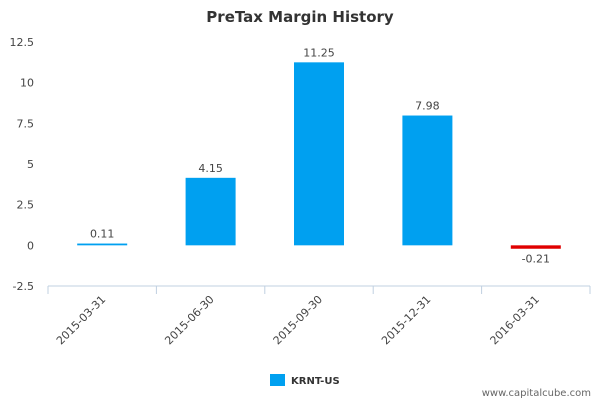 Image resolution: width=600 pixels, height=400 pixels. Describe the element at coordinates (26, 205) in the screenshot. I see `y-tick-label: 2.5` at that location.